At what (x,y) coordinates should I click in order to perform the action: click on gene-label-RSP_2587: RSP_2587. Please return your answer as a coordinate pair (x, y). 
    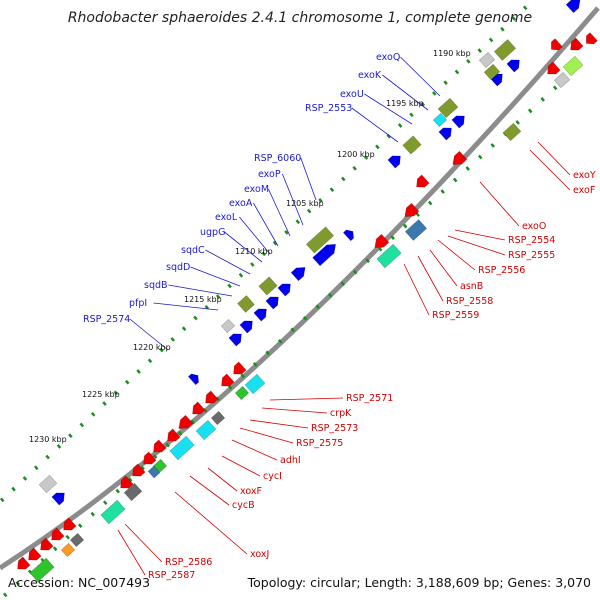
    Looking at the image, I should click on (171, 575).